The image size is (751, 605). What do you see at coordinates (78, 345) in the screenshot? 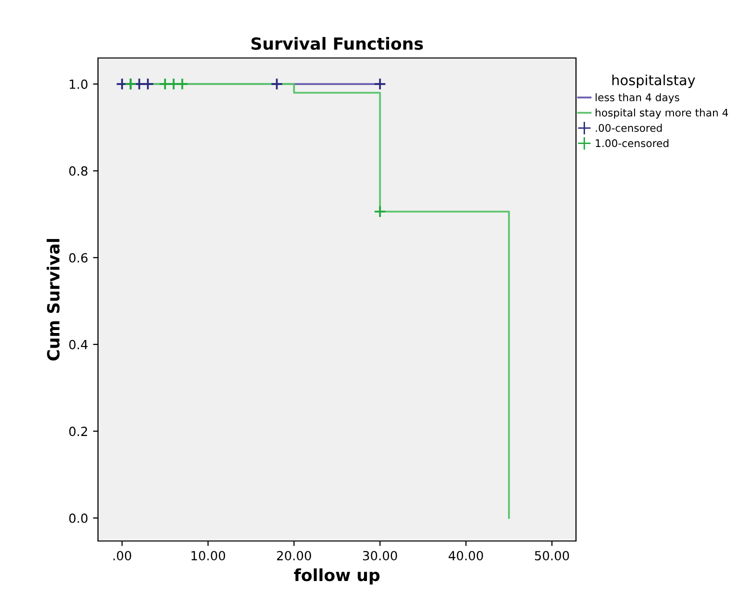
I see `y-tick-label: 0.4` at bounding box center [78, 345].